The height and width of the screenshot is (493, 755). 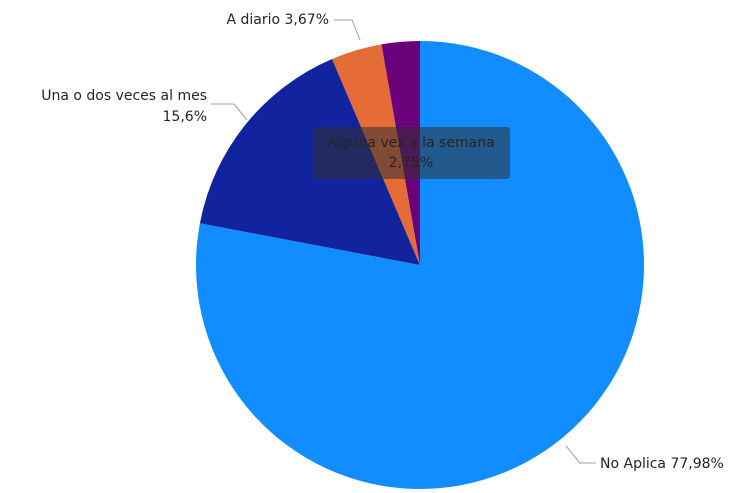 I want to click on data-label: A diario 3,67%, so click(x=277, y=20).